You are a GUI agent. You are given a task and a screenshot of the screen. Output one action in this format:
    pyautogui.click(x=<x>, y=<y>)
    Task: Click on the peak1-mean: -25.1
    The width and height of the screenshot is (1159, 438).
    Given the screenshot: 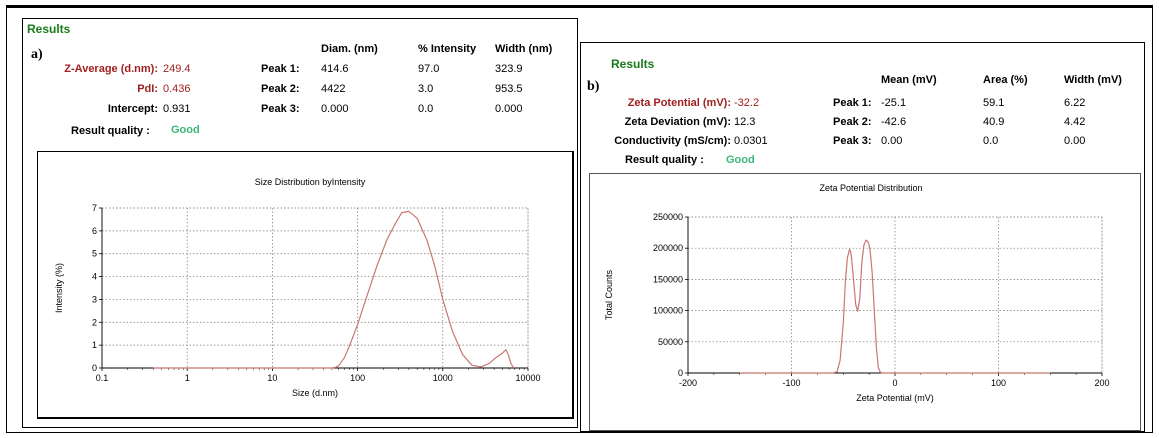 What is the action you would take?
    pyautogui.click(x=894, y=103)
    